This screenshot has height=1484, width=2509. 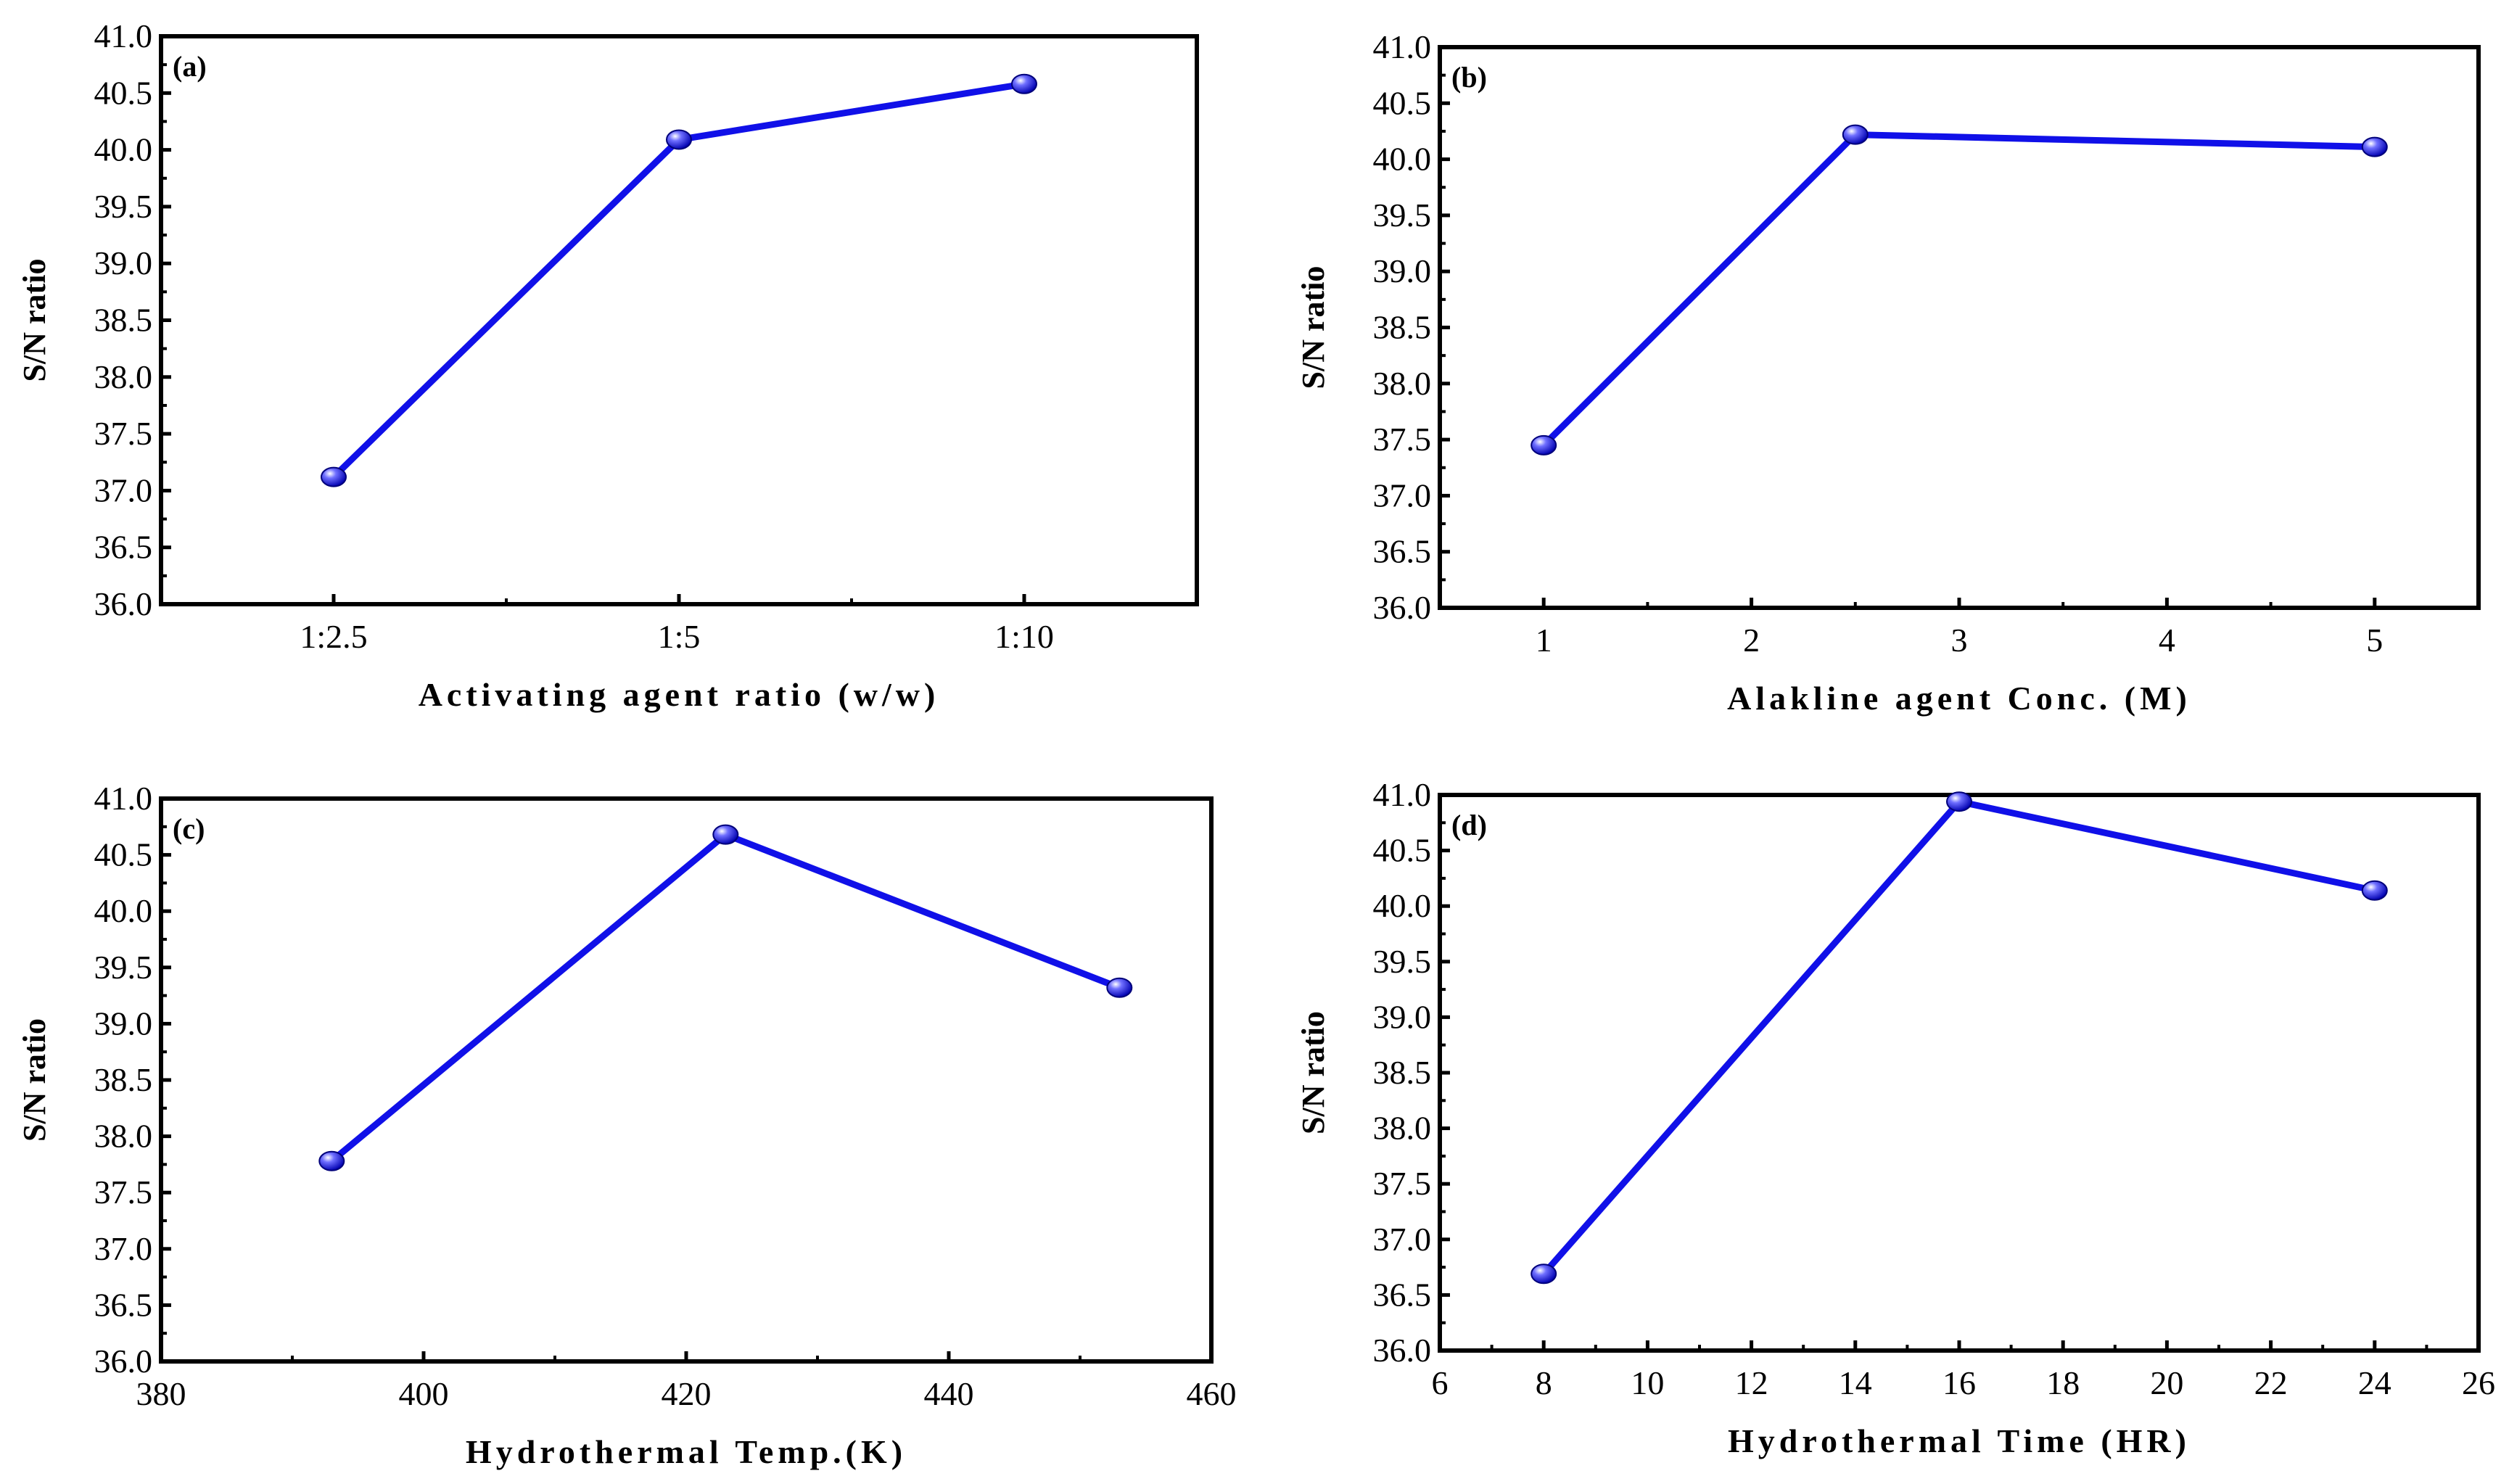 I want to click on chart-d-y-tick-label: 36.5, so click(x=1402, y=1294).